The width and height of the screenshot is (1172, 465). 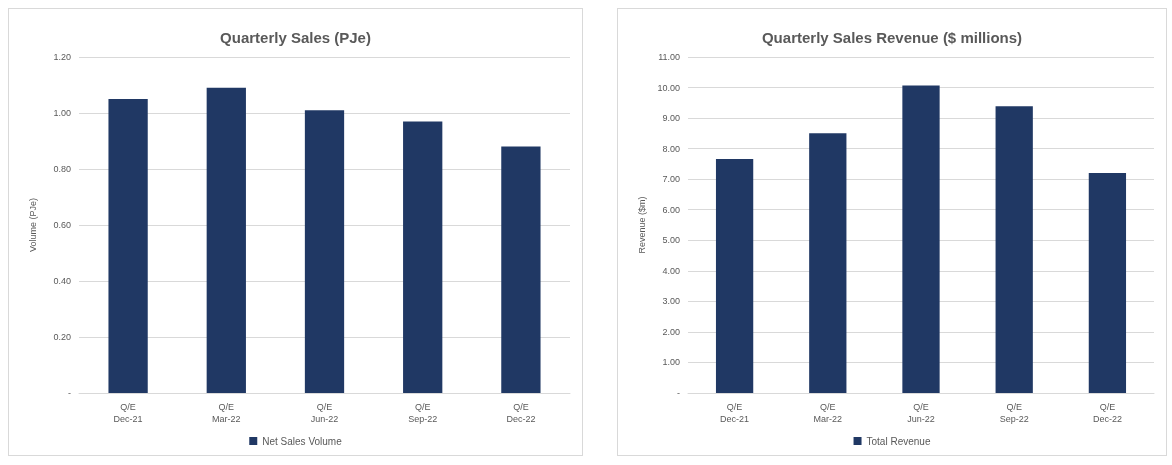 What do you see at coordinates (671, 301) in the screenshot?
I see `y-tick-label: 3.00` at bounding box center [671, 301].